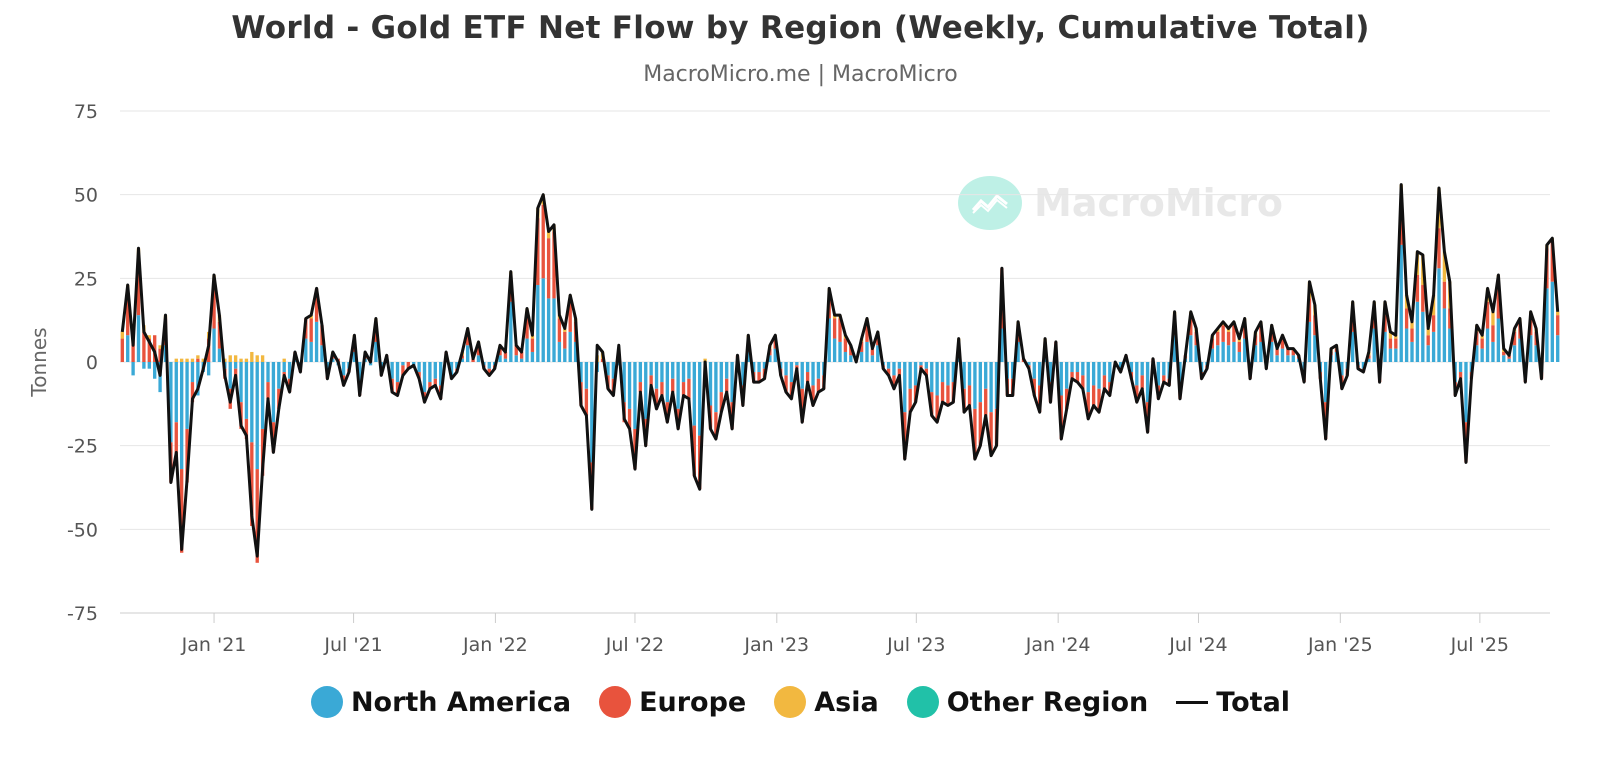 The image size is (1601, 766). I want to click on total-legend-marker, so click(1192, 702).